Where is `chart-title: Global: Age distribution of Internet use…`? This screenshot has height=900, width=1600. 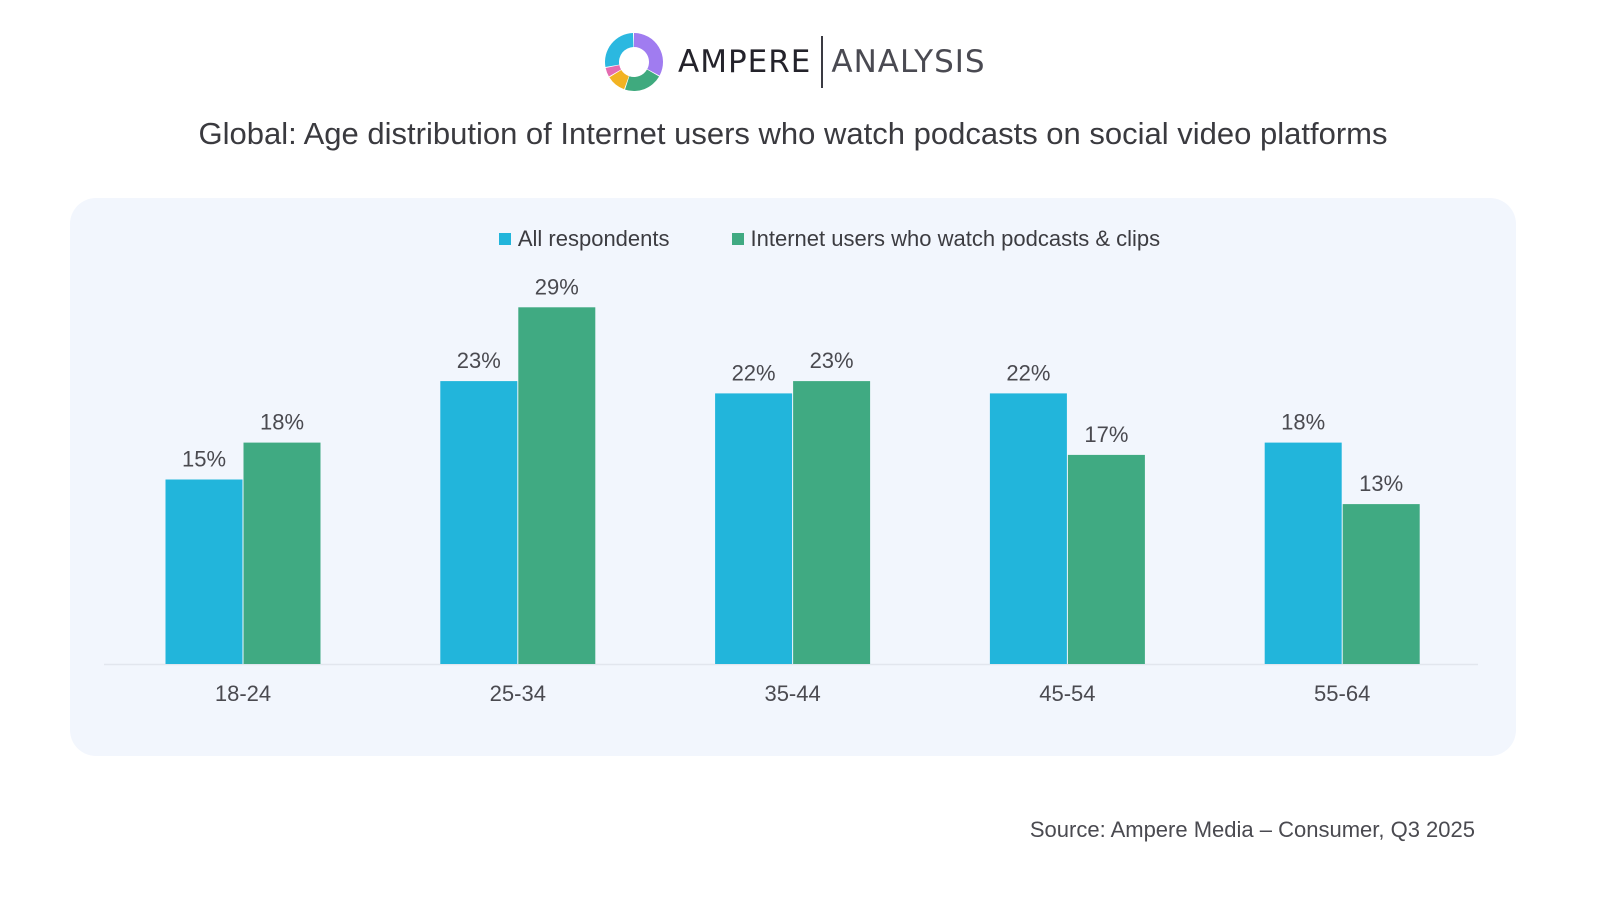 chart-title: Global: Age distribution of Internet use… is located at coordinates (793, 133).